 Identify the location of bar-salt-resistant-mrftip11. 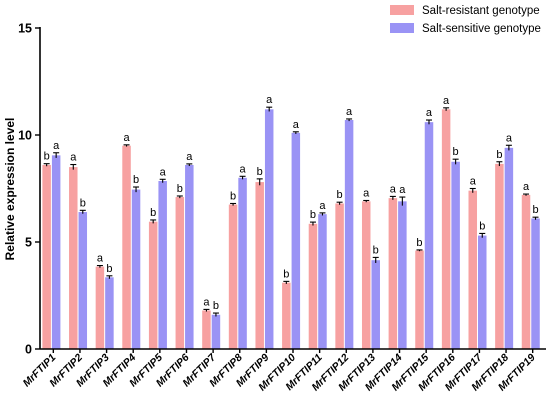
(313, 286).